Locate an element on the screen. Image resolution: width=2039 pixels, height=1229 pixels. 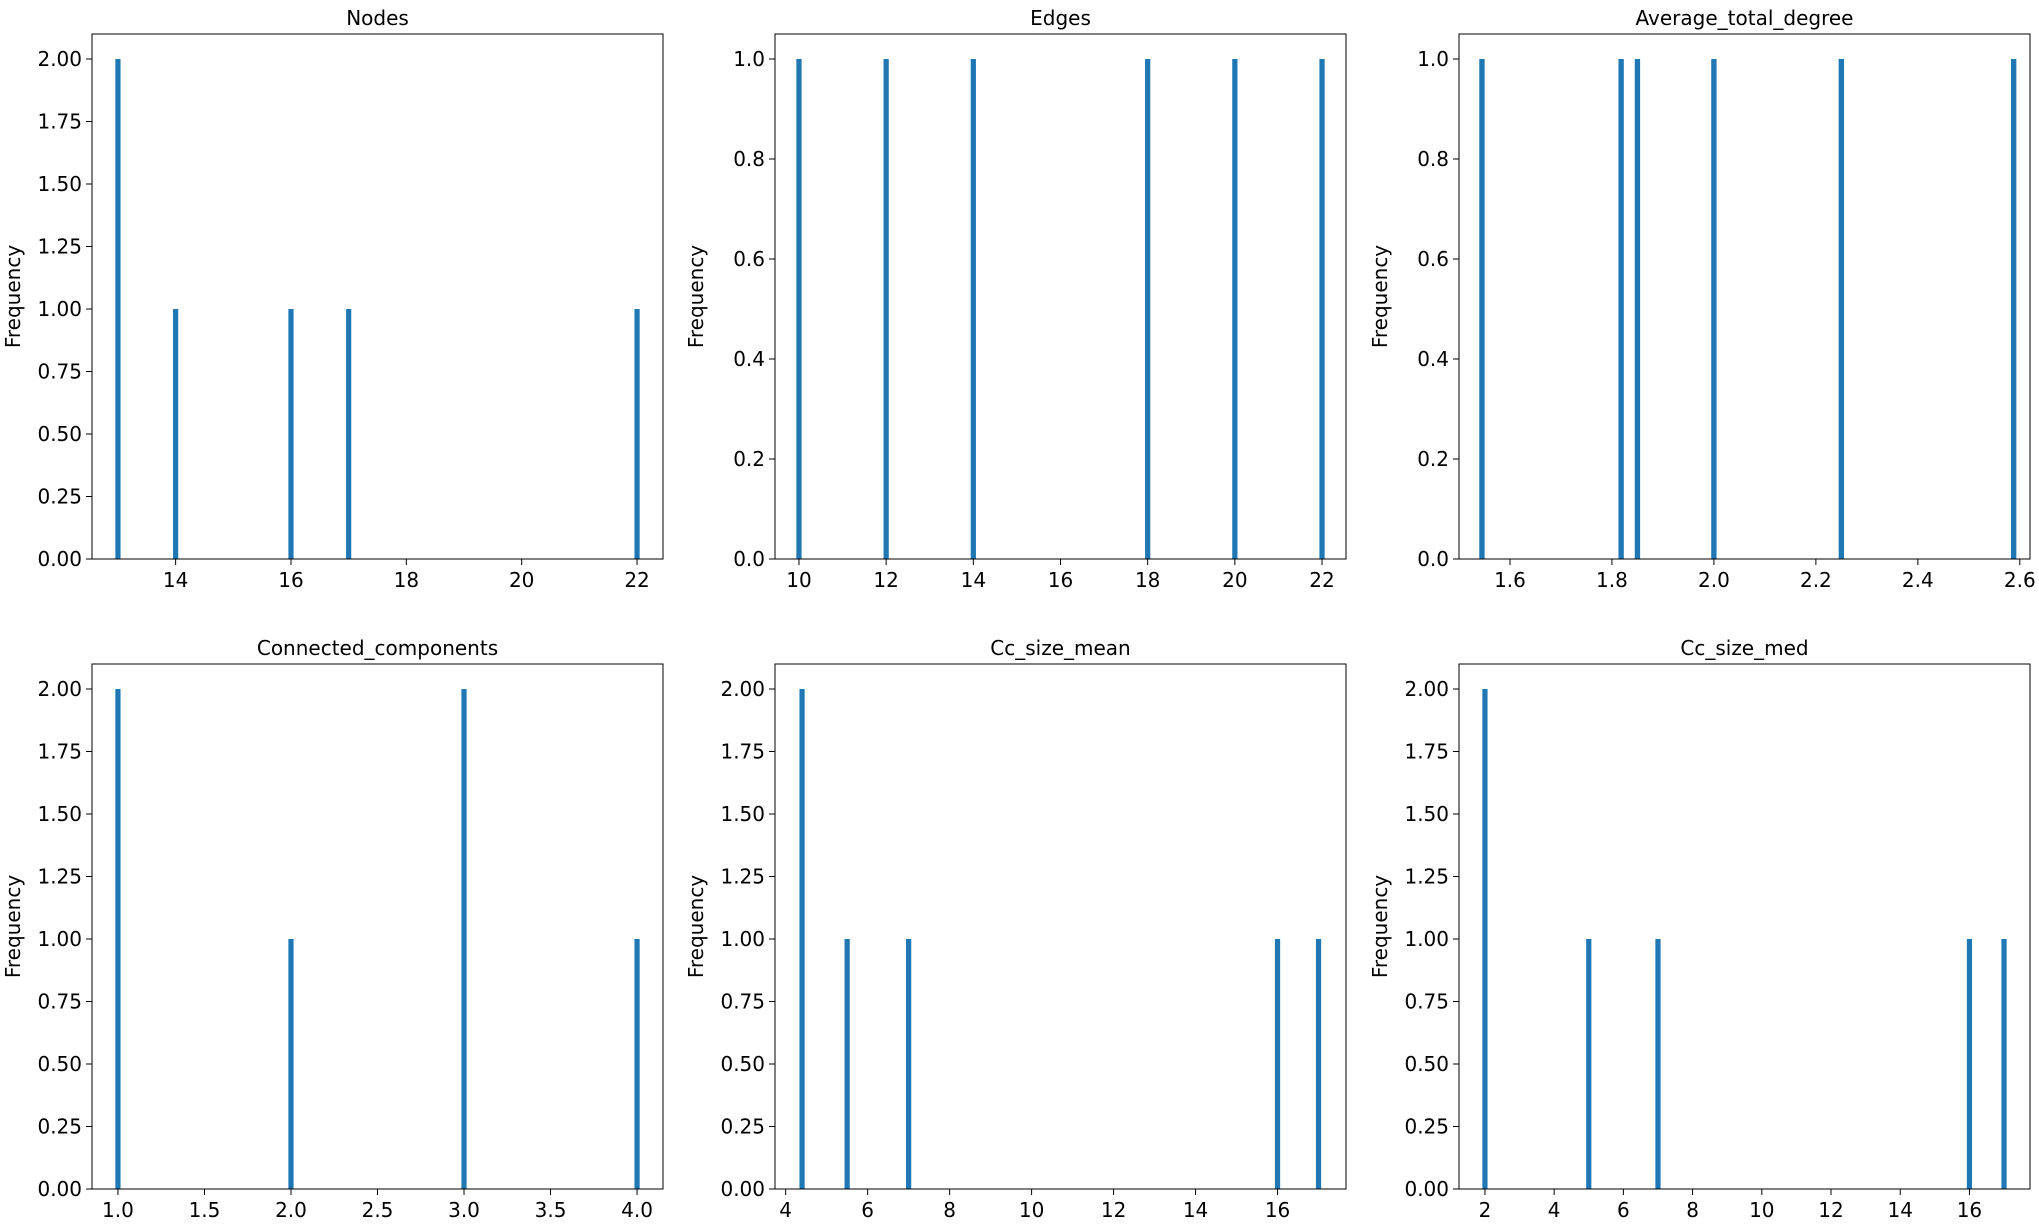
x-tick-label: 8 is located at coordinates (1692, 1210).